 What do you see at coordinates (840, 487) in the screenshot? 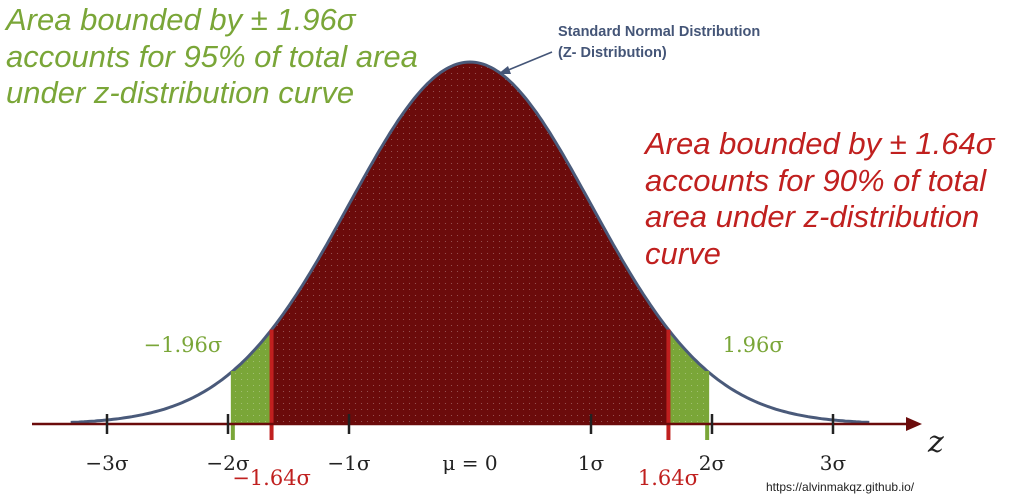
I see `source-url: https://alvinmakqz.github.io/` at bounding box center [840, 487].